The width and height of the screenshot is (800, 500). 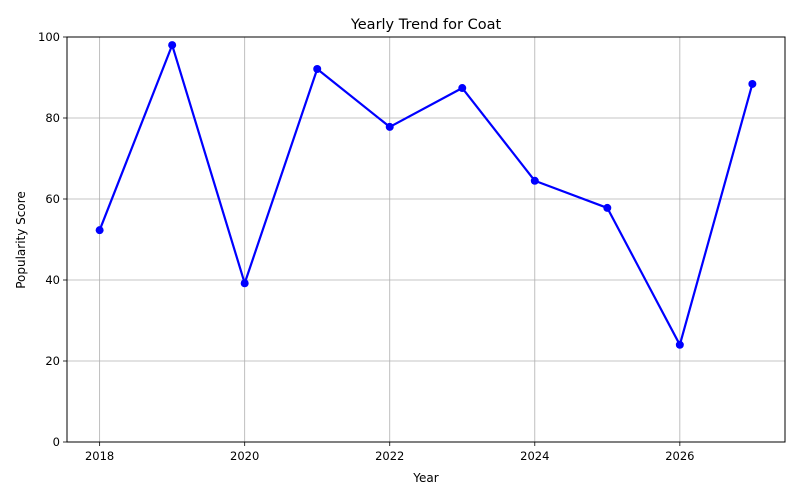 I want to click on x-tick-label: 2026, so click(x=679, y=456).